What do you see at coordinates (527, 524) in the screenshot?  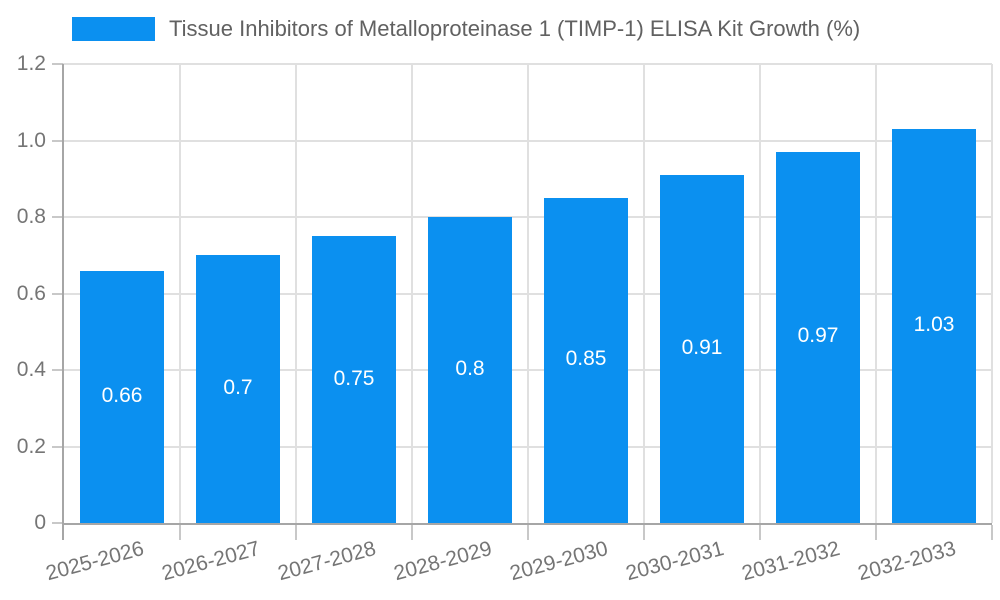 I see `x-axis-line` at bounding box center [527, 524].